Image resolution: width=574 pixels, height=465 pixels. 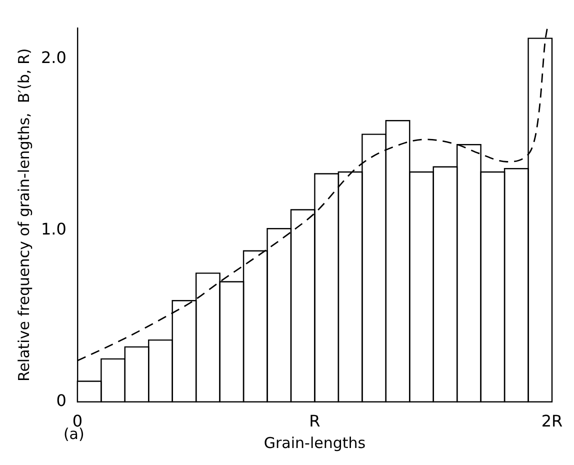 What do you see at coordinates (53, 58) in the screenshot?
I see `y-tick-label: 2.0` at bounding box center [53, 58].